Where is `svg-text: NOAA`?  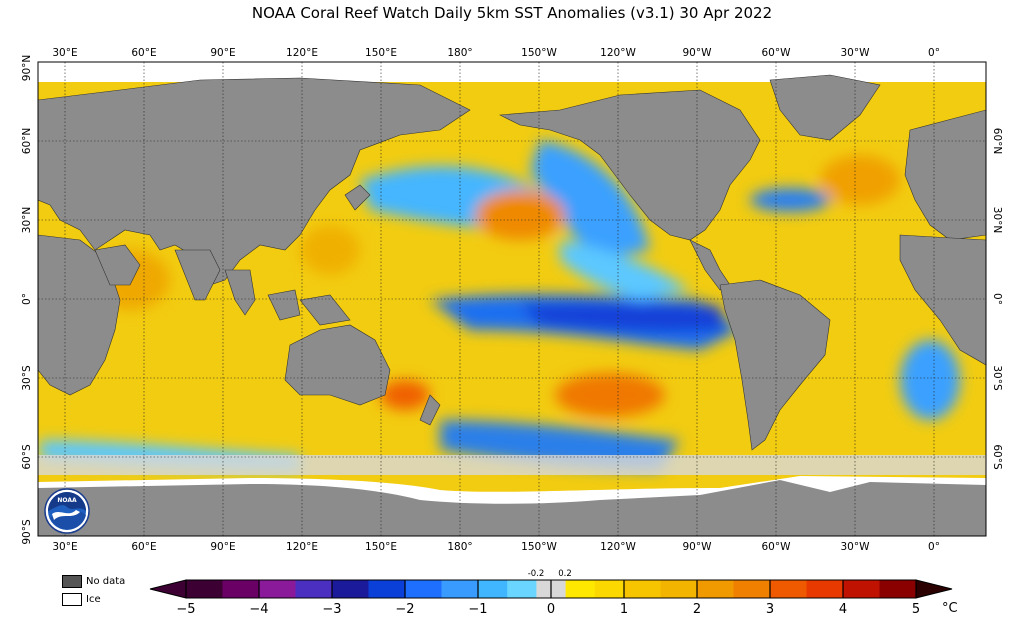 svg-text: NOAA is located at coordinates (67, 500).